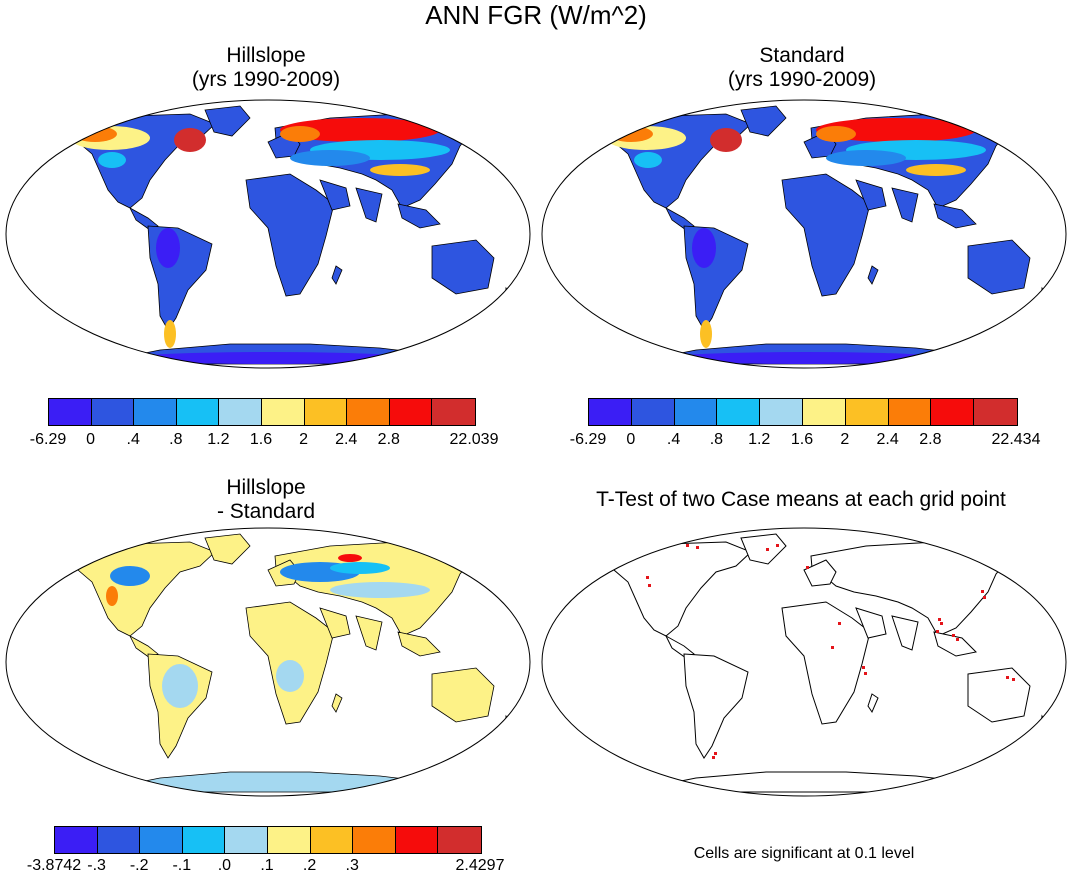 The height and width of the screenshot is (876, 1072). What do you see at coordinates (309, 865) in the screenshot?
I see `colorbar-tick-label: .2` at bounding box center [309, 865].